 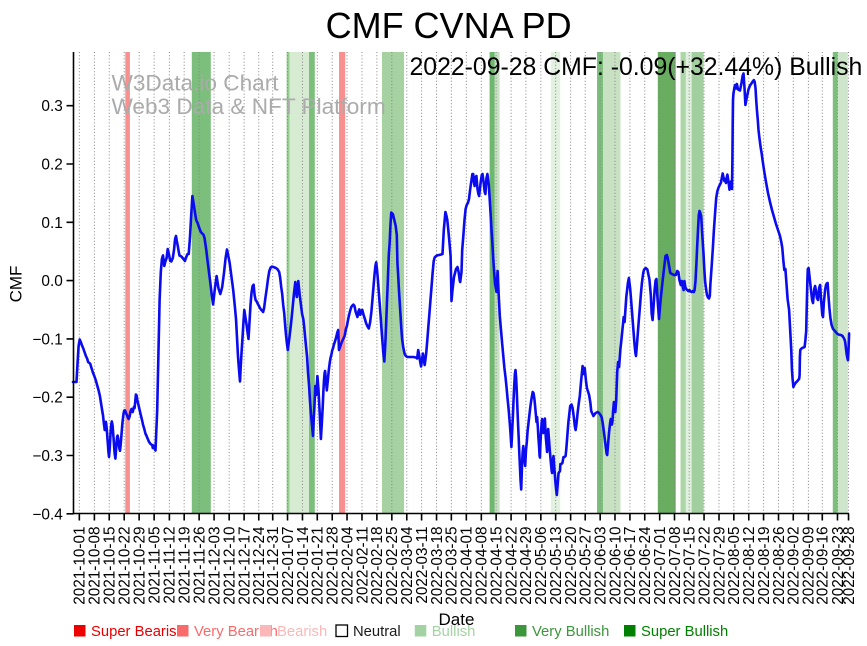 I want to click on svg-text: 2022-03-18, so click(x=437, y=566).